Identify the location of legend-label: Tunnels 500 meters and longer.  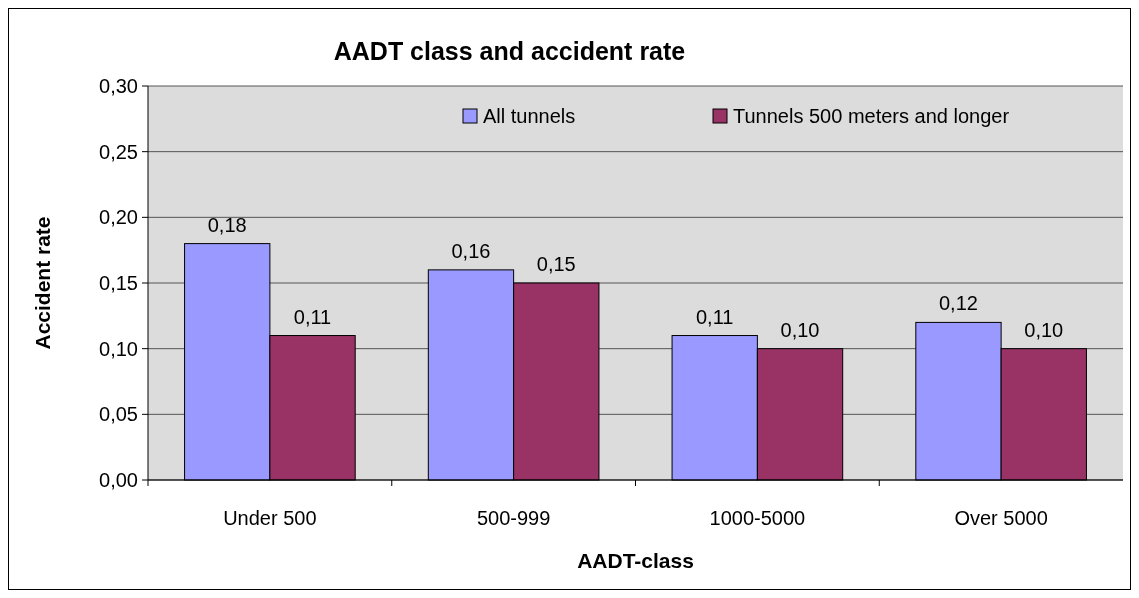
(871, 116).